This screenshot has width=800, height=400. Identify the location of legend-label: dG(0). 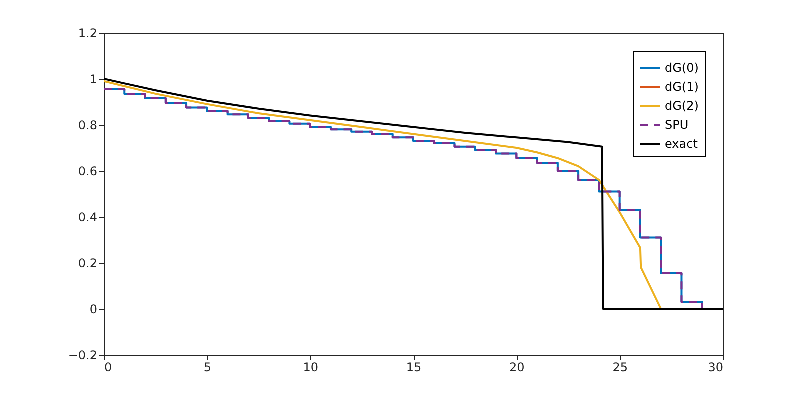
(682, 68).